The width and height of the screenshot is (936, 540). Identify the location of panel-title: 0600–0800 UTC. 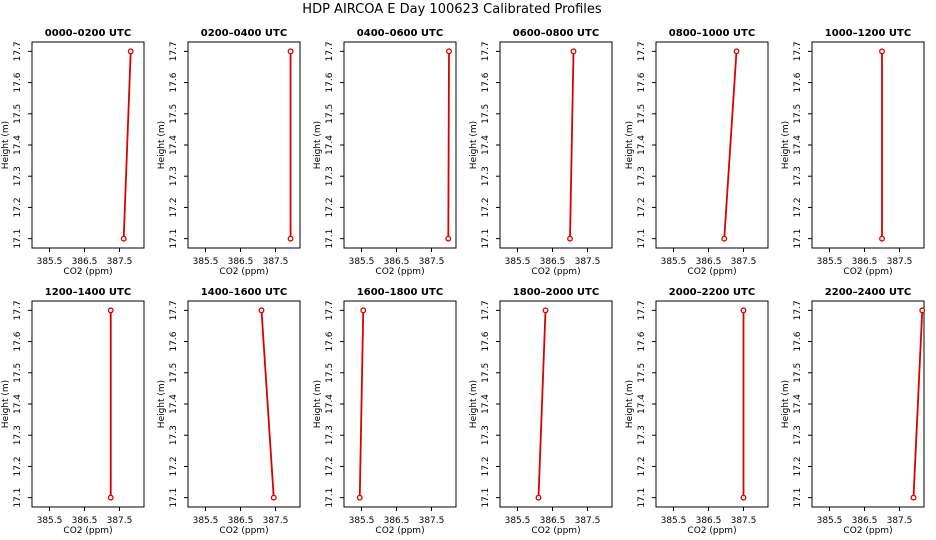
(556, 33).